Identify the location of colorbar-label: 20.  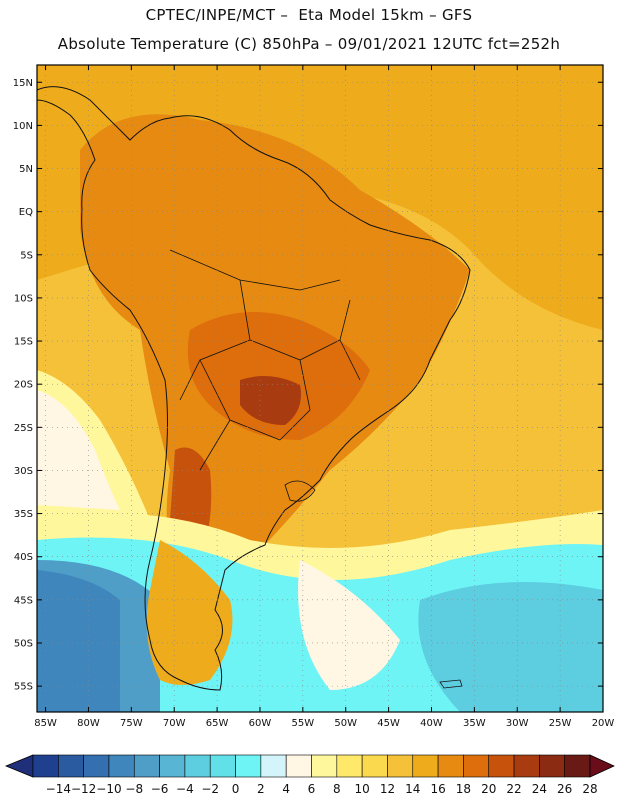
(488, 789).